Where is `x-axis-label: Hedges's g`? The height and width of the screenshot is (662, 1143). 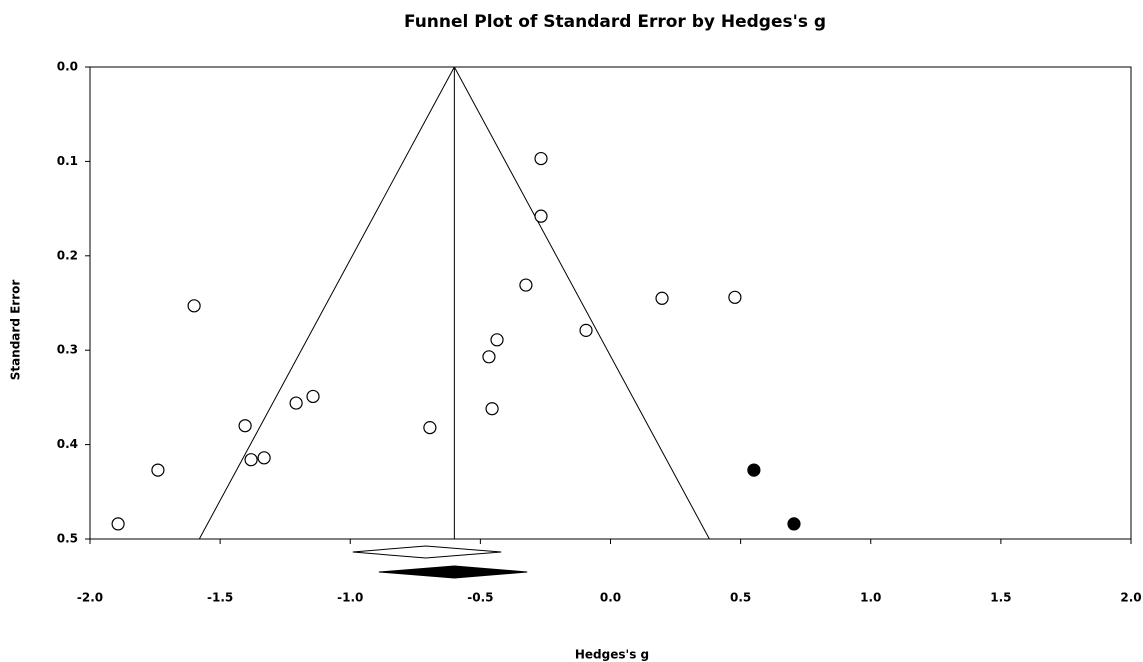
x-axis-label: Hedges's g is located at coordinates (612, 655).